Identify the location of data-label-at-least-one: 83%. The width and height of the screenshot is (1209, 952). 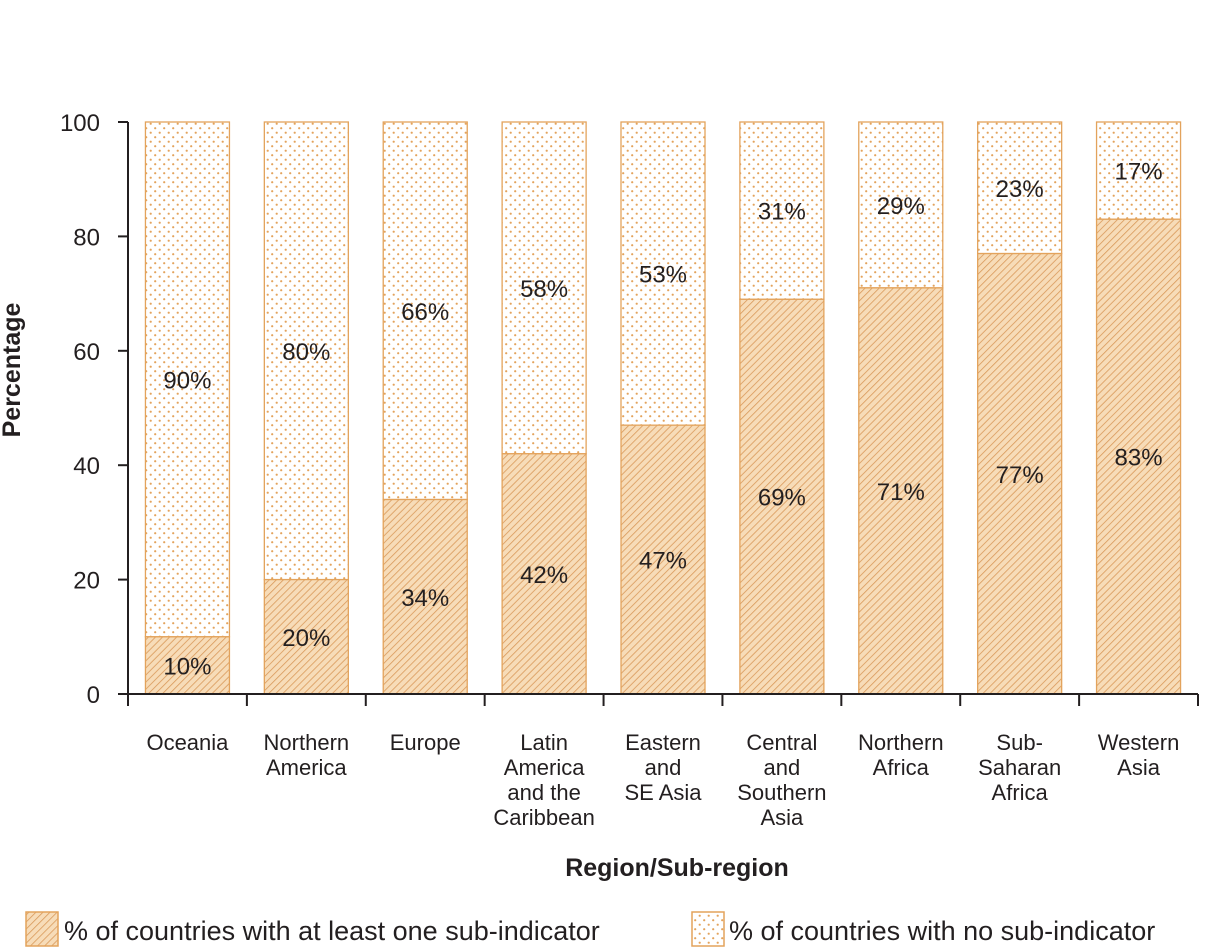
(1139, 458).